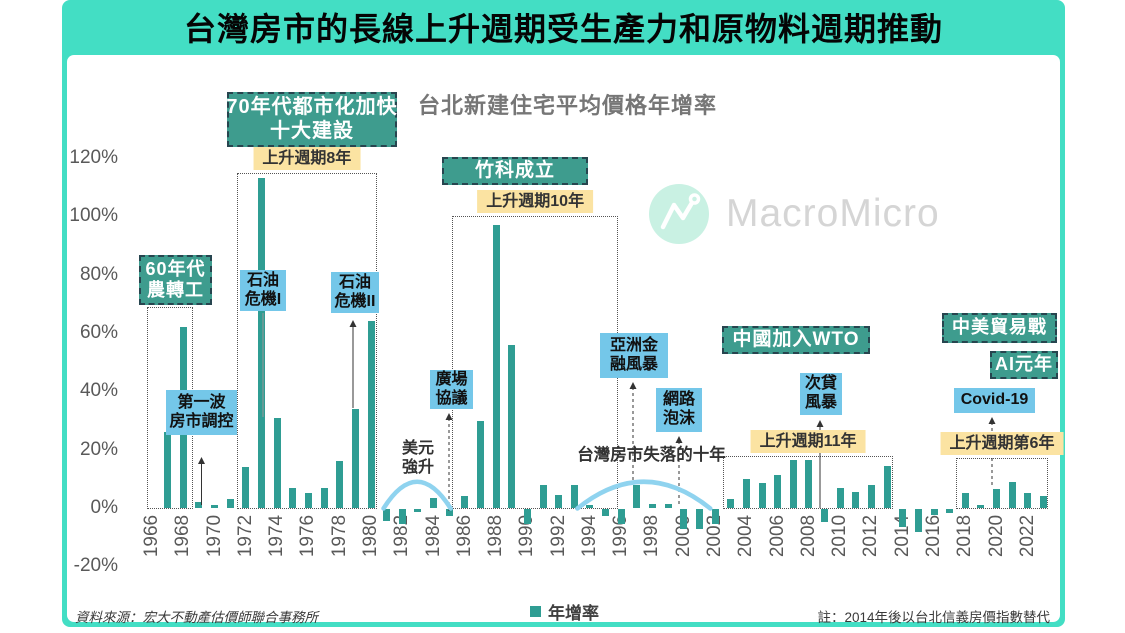 The image size is (1125, 633). What do you see at coordinates (465, 502) in the screenshot?
I see `bar-1986` at bounding box center [465, 502].